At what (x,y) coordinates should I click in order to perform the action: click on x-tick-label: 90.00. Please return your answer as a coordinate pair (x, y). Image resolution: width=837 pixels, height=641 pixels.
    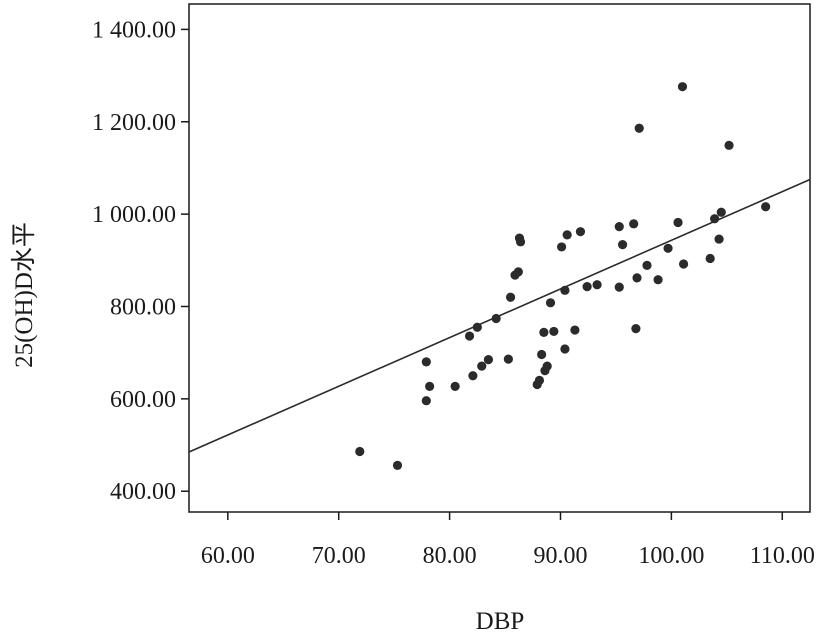
    Looking at the image, I should click on (560, 556).